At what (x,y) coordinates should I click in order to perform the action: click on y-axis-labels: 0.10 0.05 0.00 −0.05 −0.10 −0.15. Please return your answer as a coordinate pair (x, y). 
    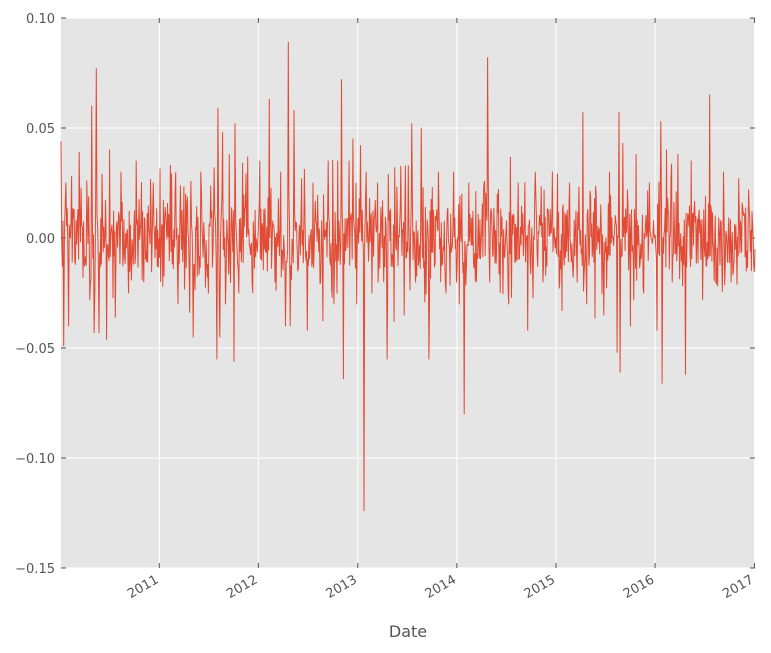
    Looking at the image, I should click on (35, 294).